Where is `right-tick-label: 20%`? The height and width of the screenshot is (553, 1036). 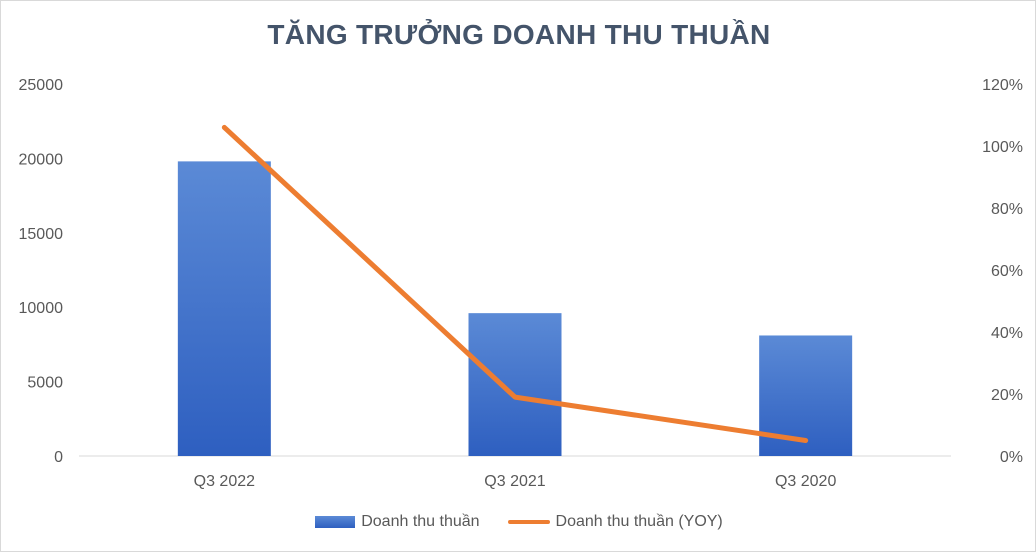
right-tick-label: 20% is located at coordinates (1007, 395).